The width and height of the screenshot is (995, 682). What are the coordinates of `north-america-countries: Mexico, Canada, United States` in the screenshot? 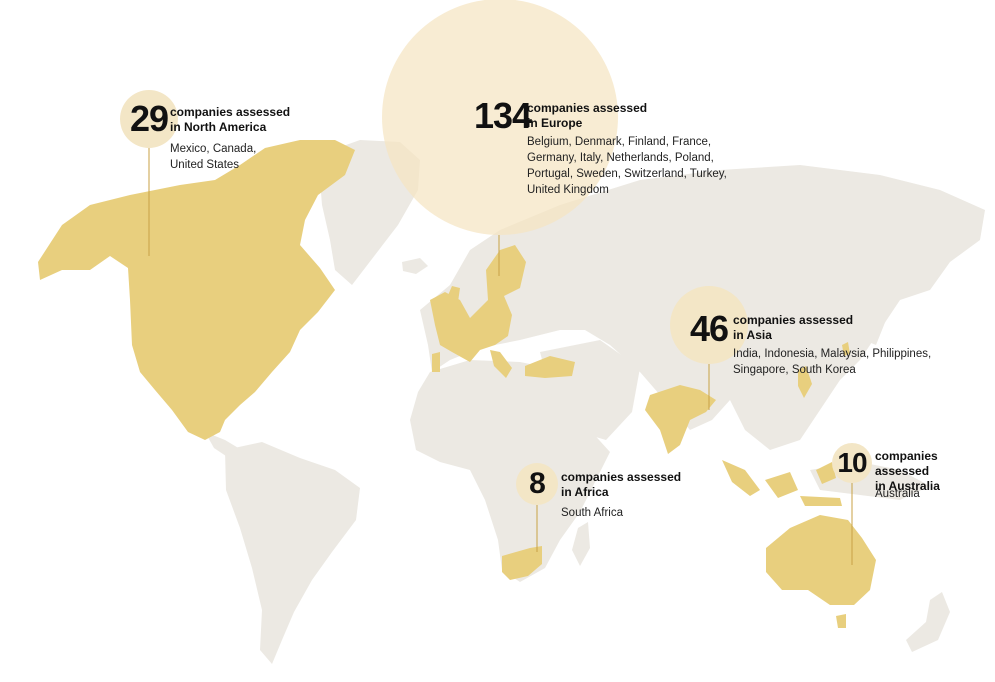 It's located at (213, 157).